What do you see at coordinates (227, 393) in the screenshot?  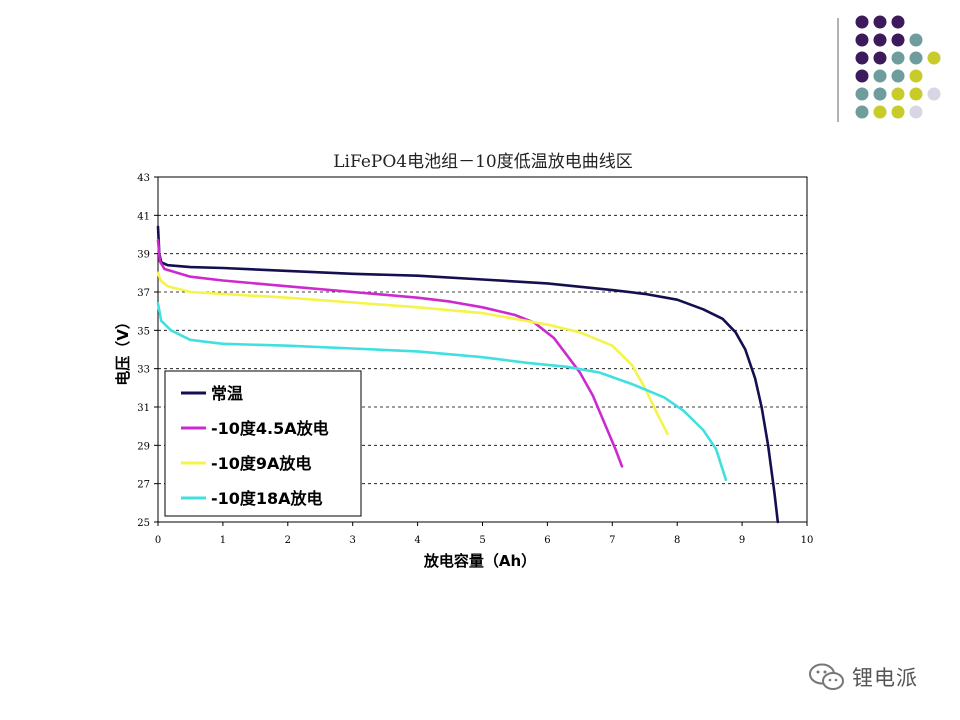 I see `legend-label-0: 常温` at bounding box center [227, 393].